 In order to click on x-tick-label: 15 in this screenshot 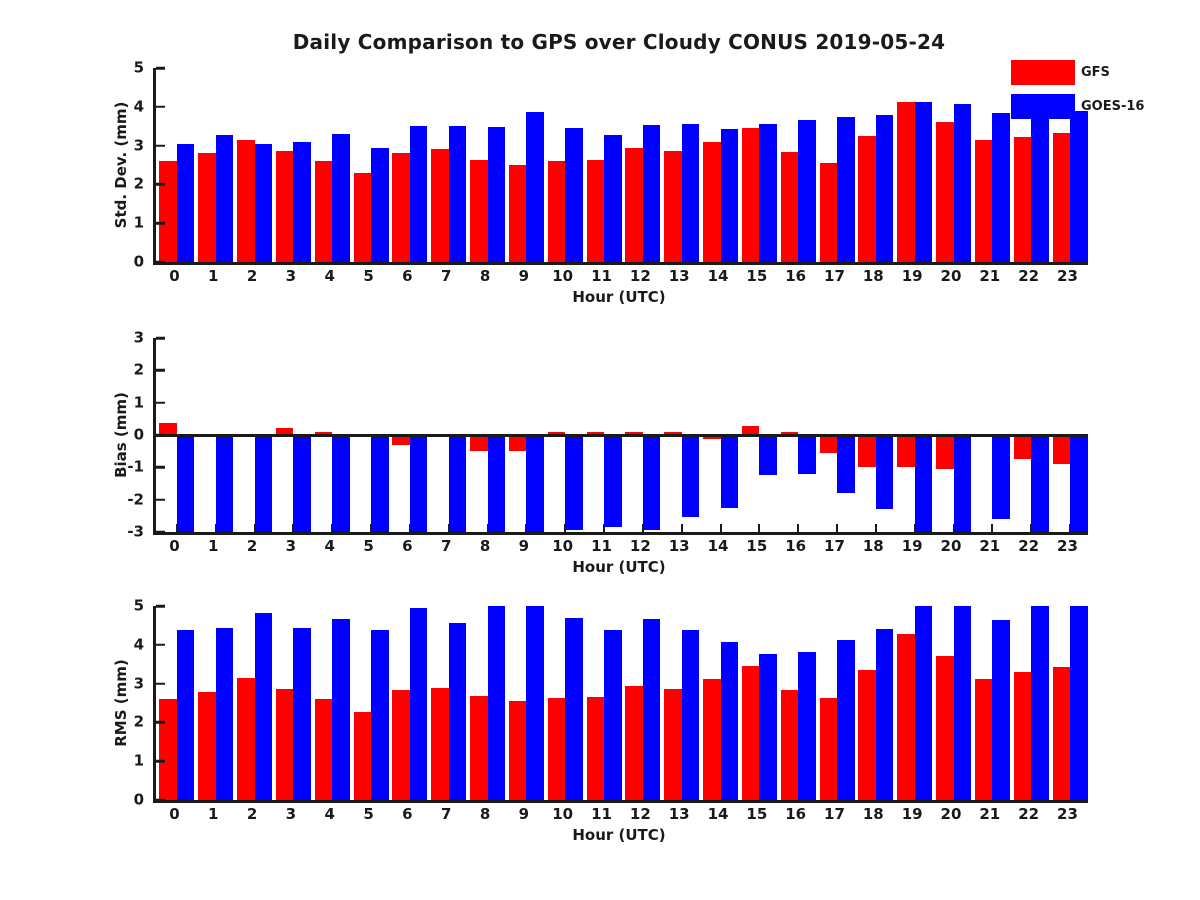, I will do `click(757, 814)`.